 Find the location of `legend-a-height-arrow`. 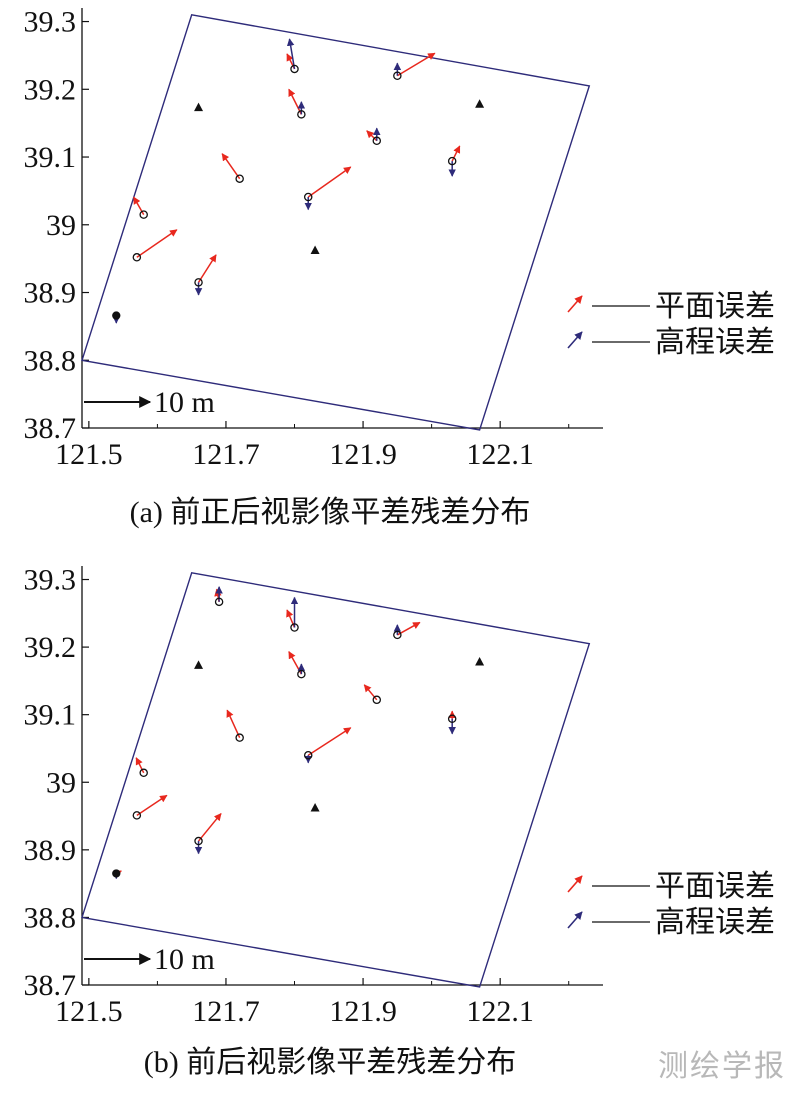

legend-a-height-arrow is located at coordinates (575, 340).